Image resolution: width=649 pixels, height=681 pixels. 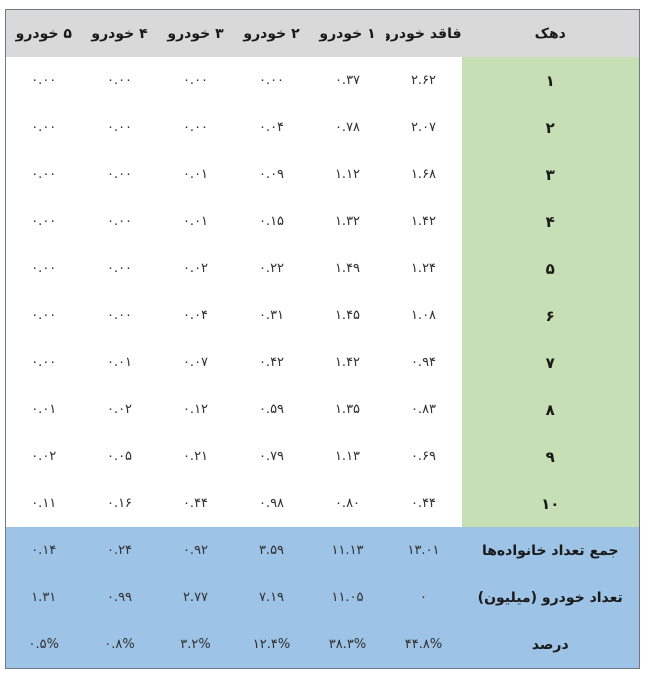 I want to click on value-cell: ۲.۶۲, so click(x=423, y=80).